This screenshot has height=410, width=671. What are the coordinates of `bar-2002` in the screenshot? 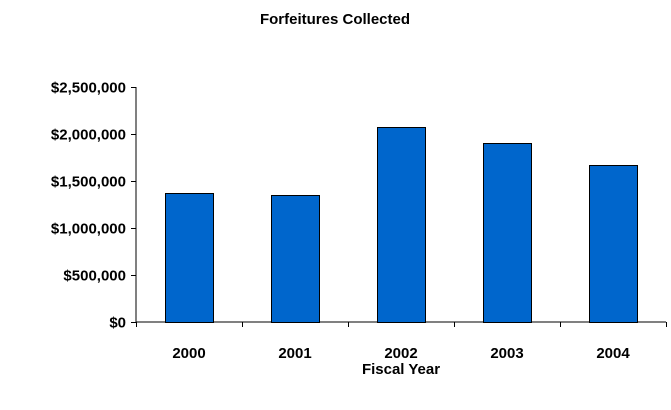 It's located at (401, 225).